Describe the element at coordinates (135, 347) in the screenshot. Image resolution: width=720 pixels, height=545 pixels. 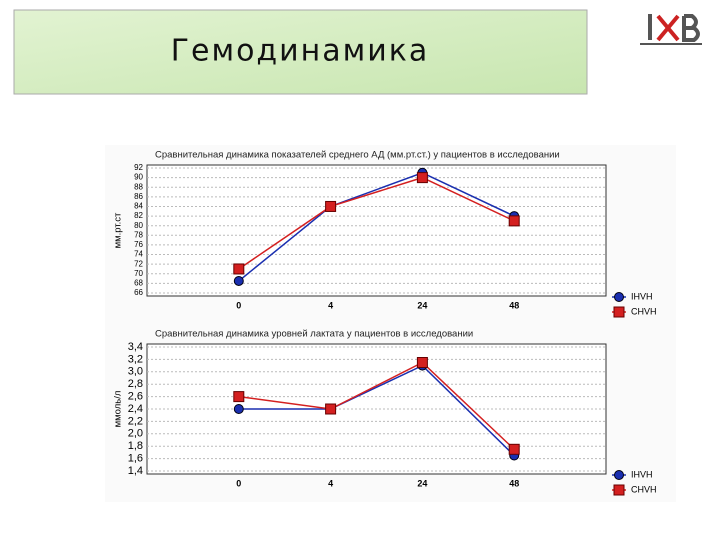
I see `y-tick-label: 3,4` at that location.